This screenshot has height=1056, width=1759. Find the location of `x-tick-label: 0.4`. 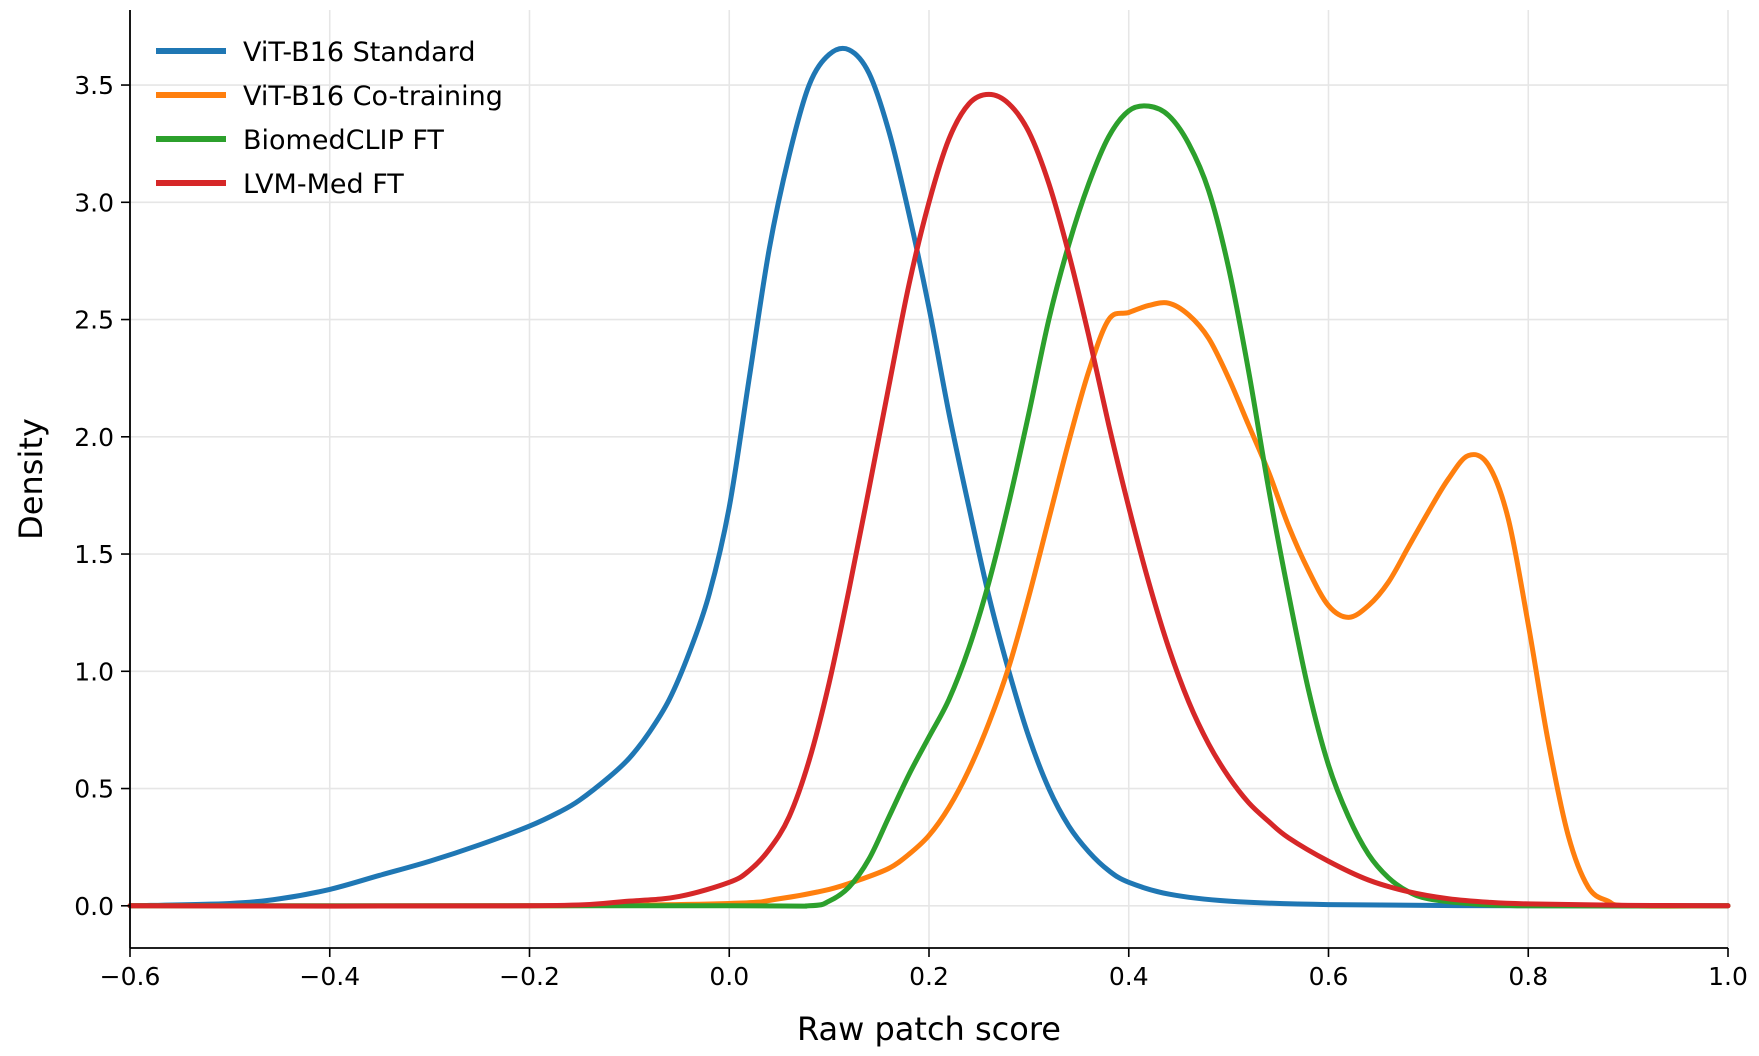

x-tick-label: 0.4 is located at coordinates (1129, 976).